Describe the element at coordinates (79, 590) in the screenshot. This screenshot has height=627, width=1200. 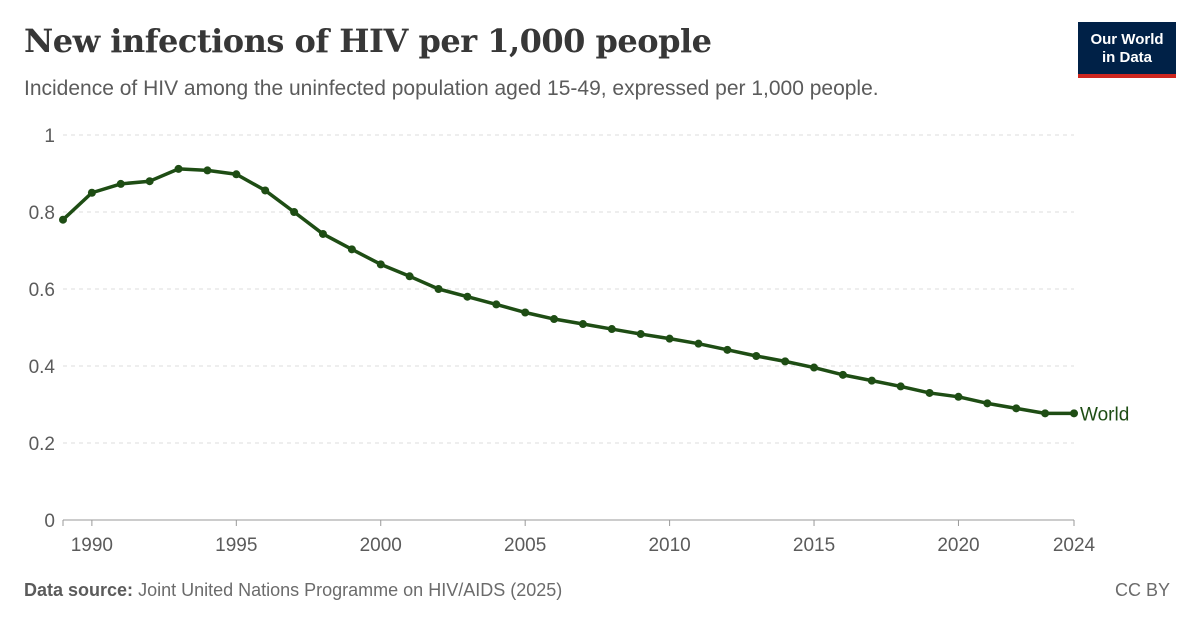
I see `data-source-label: Data source:` at that location.